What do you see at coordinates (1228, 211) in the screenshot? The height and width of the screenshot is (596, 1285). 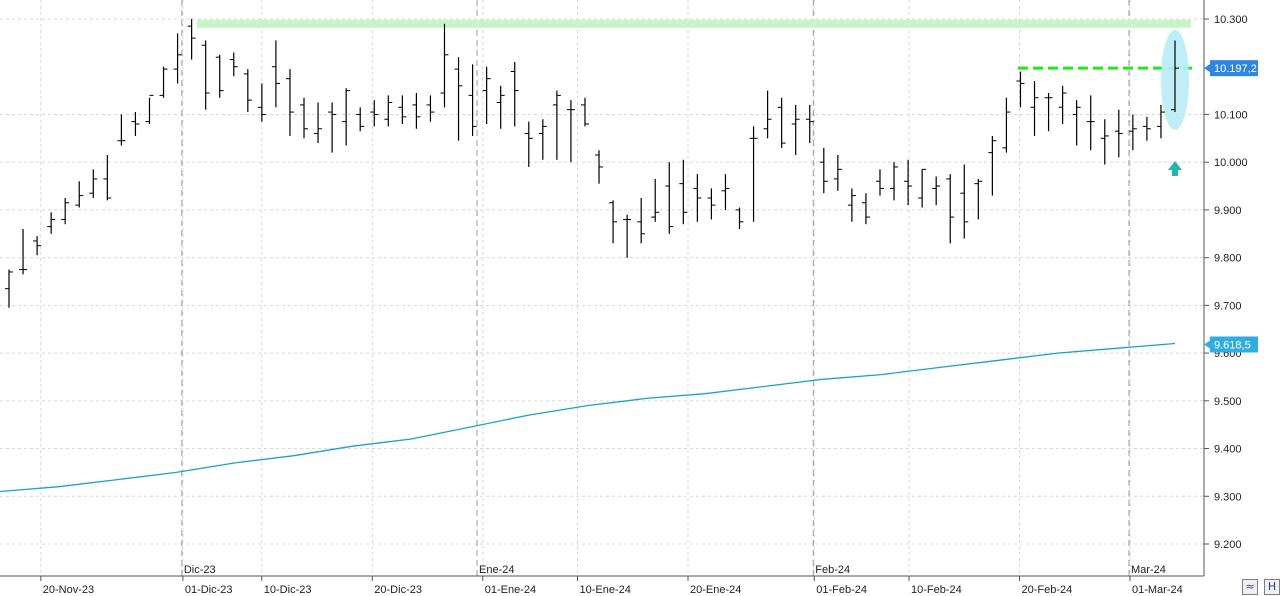 I see `y-tick-label: 9.900` at bounding box center [1228, 211].